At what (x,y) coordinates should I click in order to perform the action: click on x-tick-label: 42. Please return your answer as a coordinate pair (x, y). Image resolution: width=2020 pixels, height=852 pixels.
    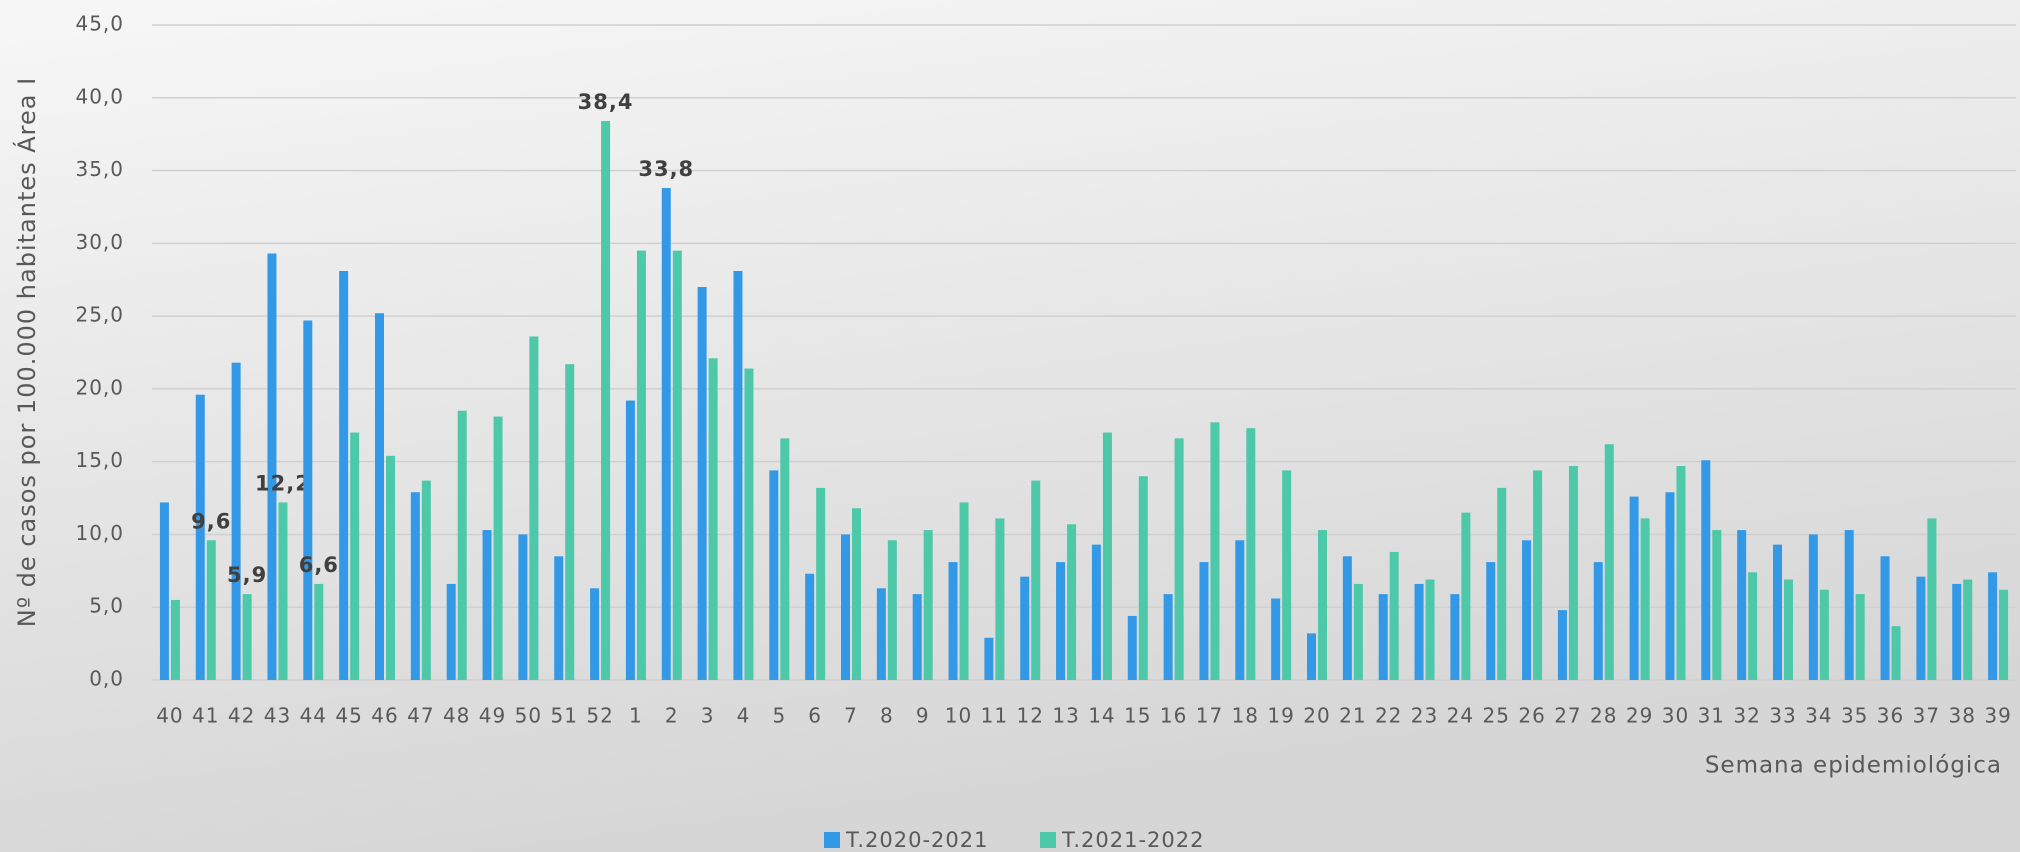
    Looking at the image, I should click on (241, 716).